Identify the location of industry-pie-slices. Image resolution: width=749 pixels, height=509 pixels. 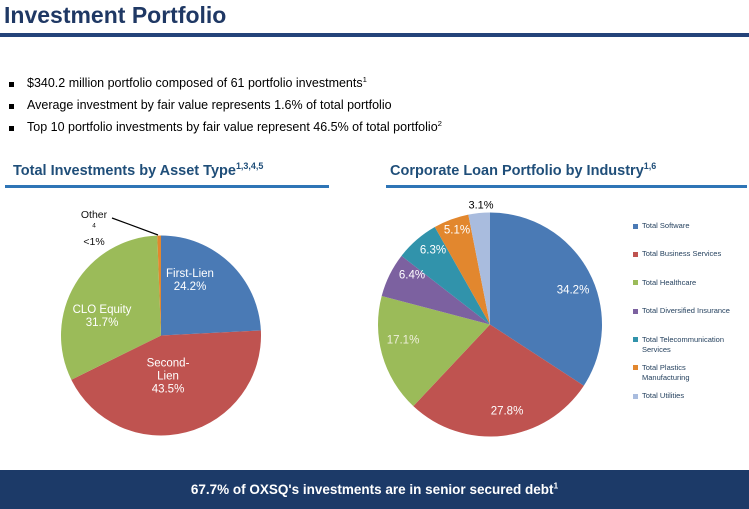
(490, 324).